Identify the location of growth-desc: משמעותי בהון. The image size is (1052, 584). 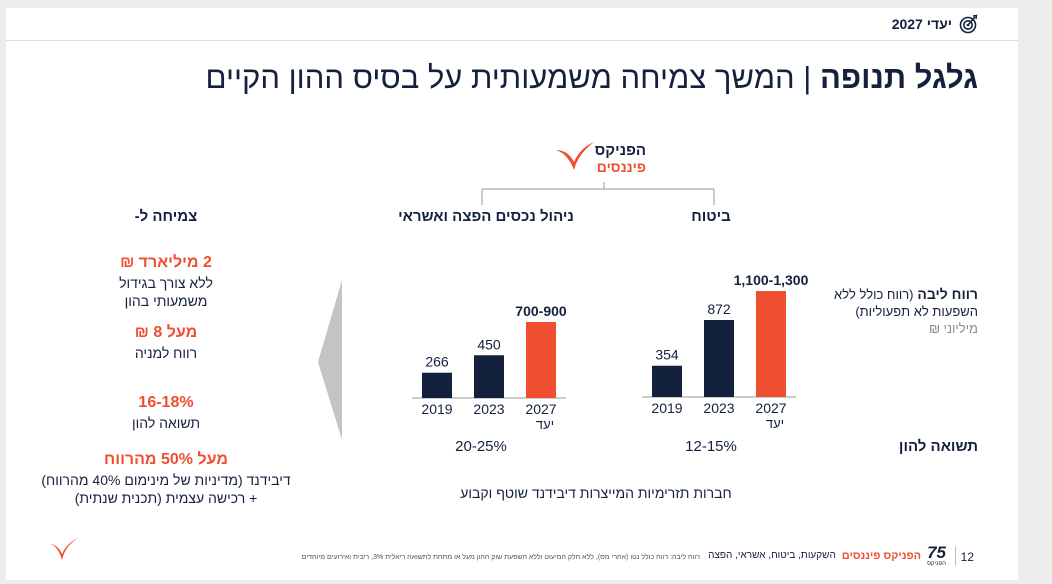
(166, 301).